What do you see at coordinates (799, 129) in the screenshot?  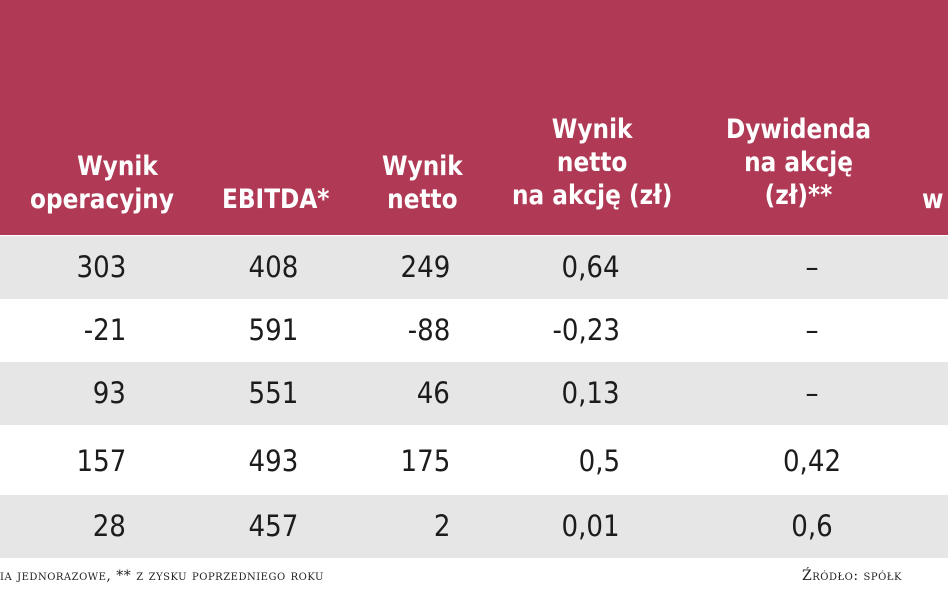 I see `header-dividend-line-1: Dywidenda` at bounding box center [799, 129].